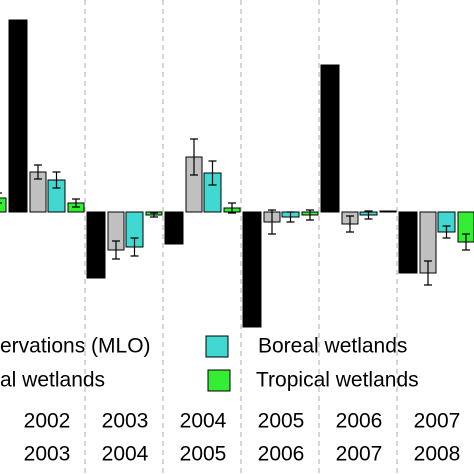  Describe the element at coordinates (332, 346) in the screenshot. I see `legend-label: Boreal wetlands` at that location.